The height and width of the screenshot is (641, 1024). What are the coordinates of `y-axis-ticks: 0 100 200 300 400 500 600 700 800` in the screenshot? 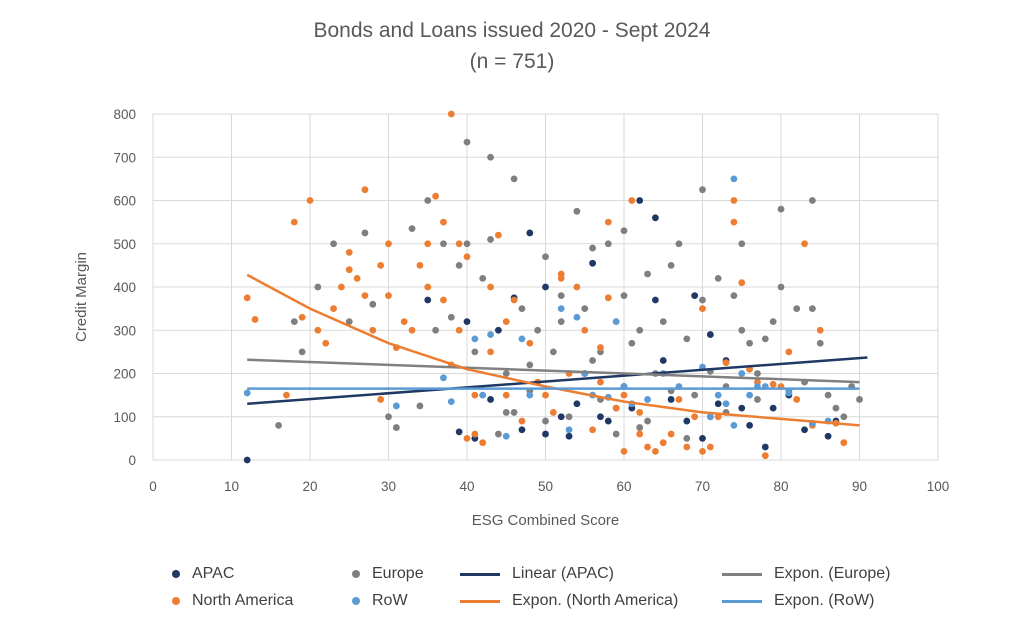 It's located at (124, 287).